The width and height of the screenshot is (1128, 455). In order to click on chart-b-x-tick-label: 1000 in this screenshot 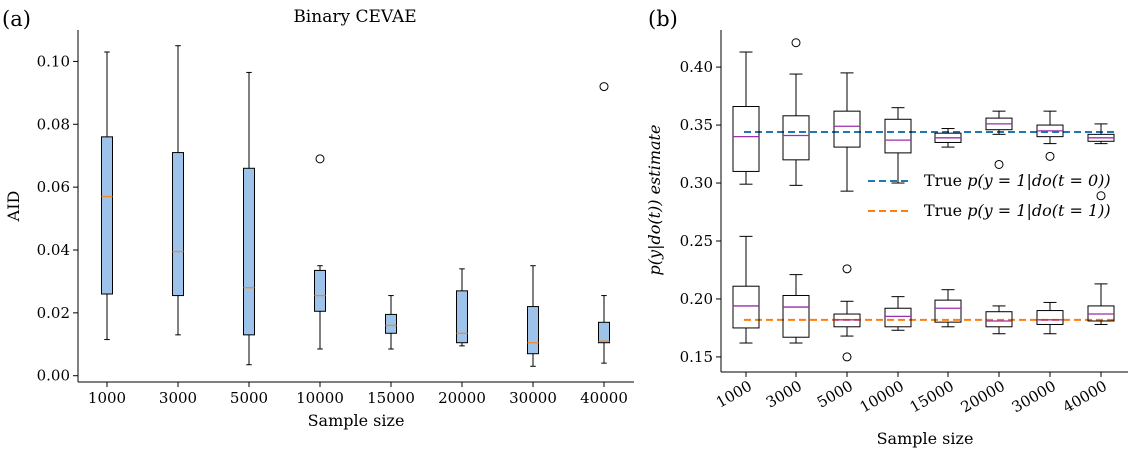, I will do `click(734, 394)`.